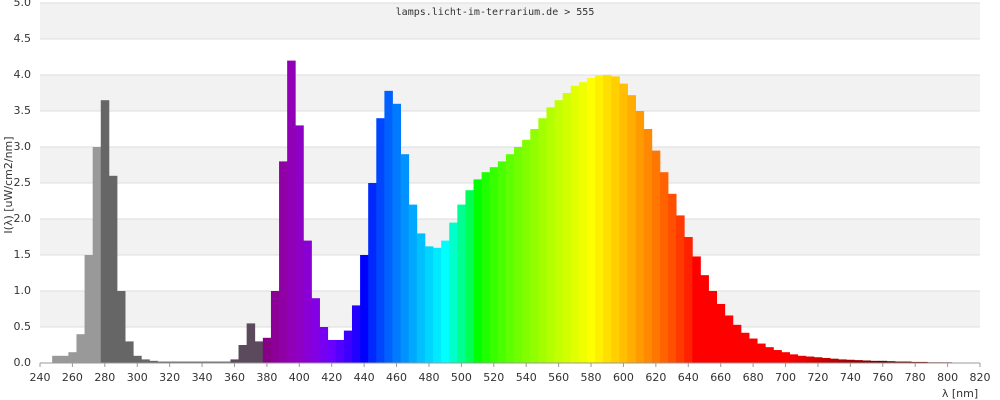  I want to click on x-tick-label: 660, so click(720, 377).